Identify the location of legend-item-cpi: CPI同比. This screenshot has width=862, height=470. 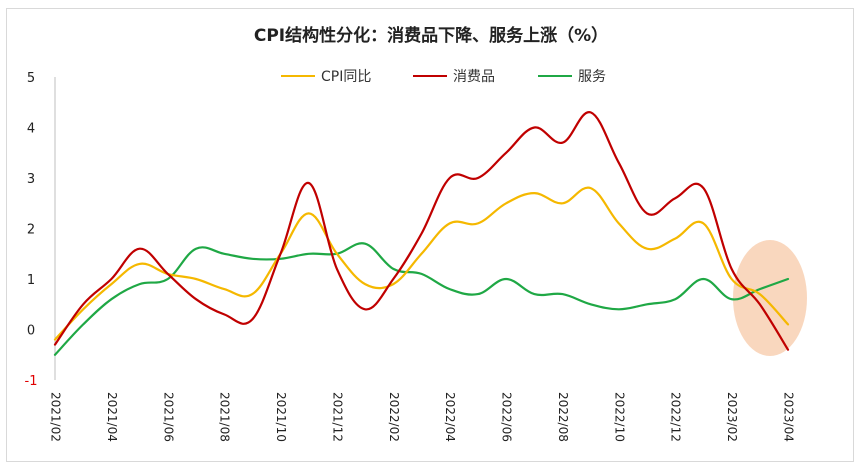
(326, 76).